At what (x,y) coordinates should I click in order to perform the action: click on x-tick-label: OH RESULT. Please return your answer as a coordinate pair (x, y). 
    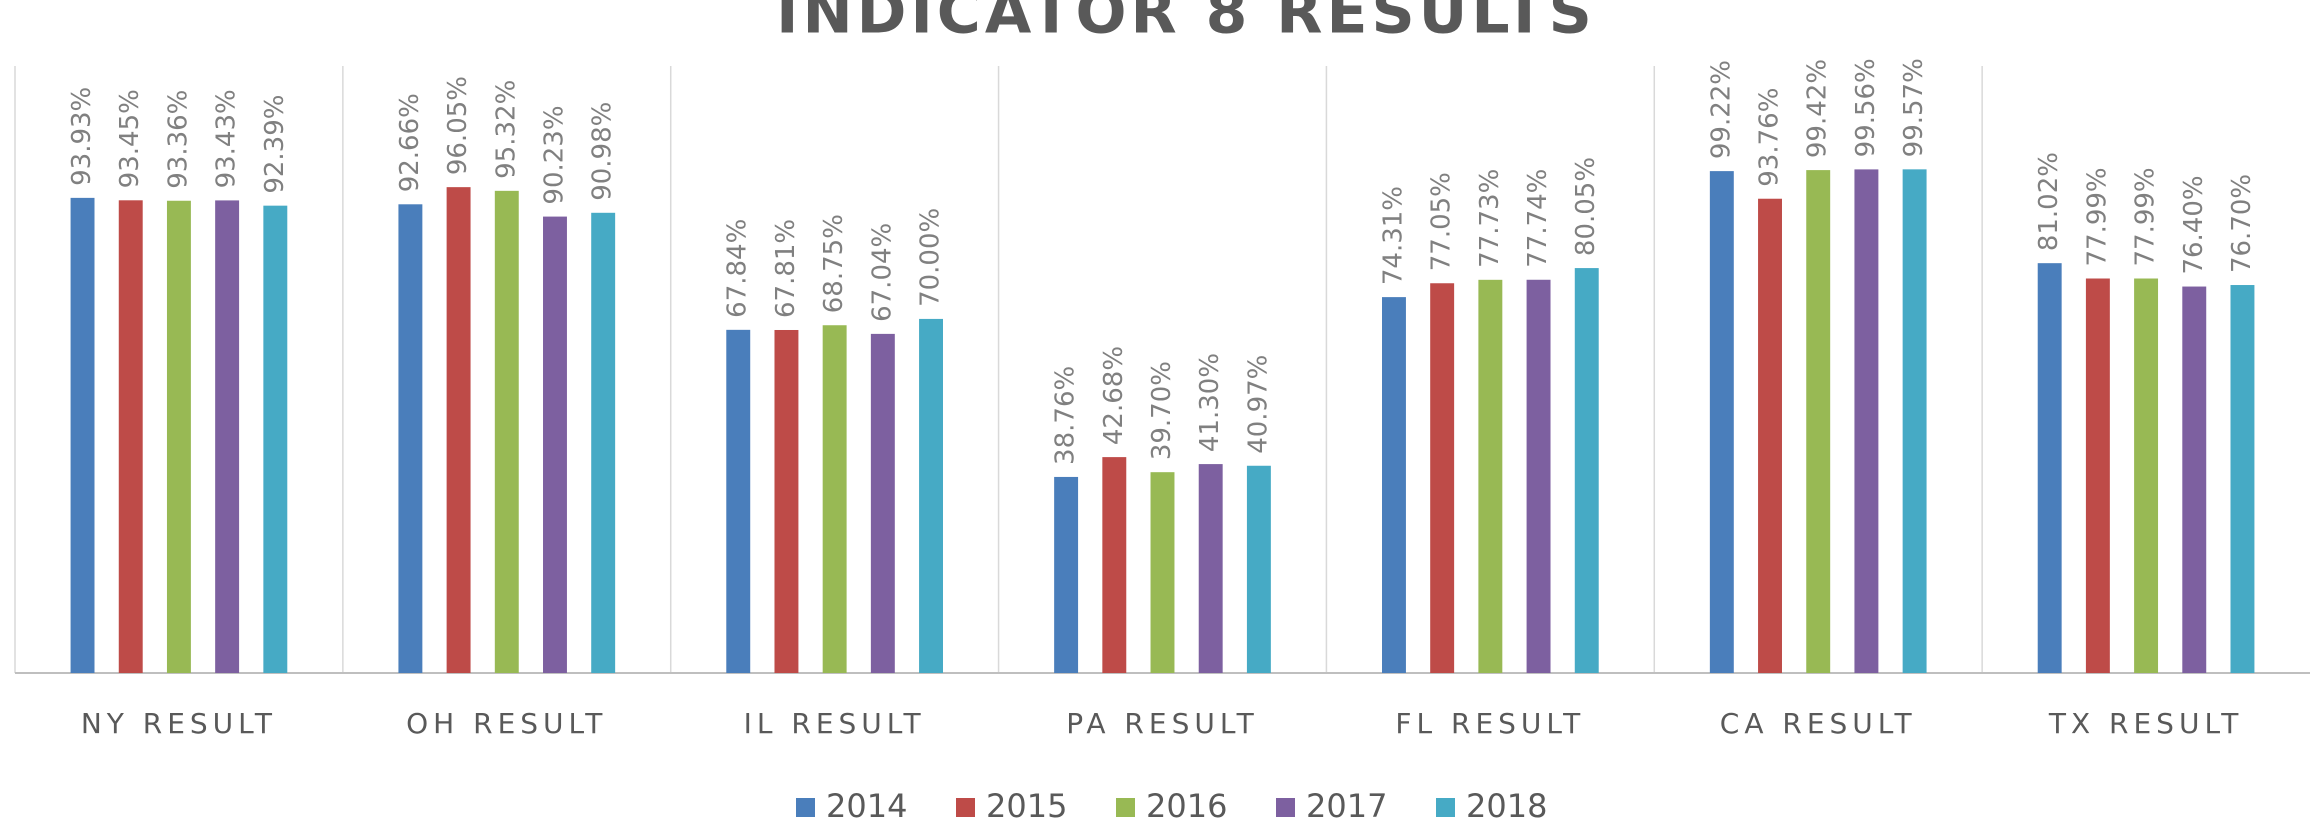
    Looking at the image, I should click on (506, 723).